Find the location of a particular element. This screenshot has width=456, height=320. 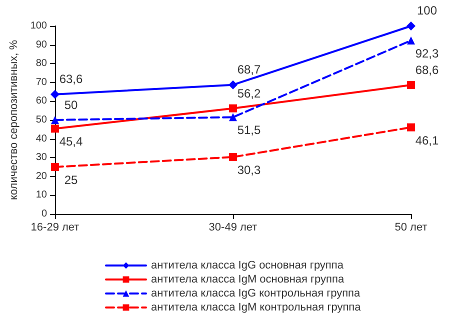

y-tick-label: 70 is located at coordinates (42, 82).